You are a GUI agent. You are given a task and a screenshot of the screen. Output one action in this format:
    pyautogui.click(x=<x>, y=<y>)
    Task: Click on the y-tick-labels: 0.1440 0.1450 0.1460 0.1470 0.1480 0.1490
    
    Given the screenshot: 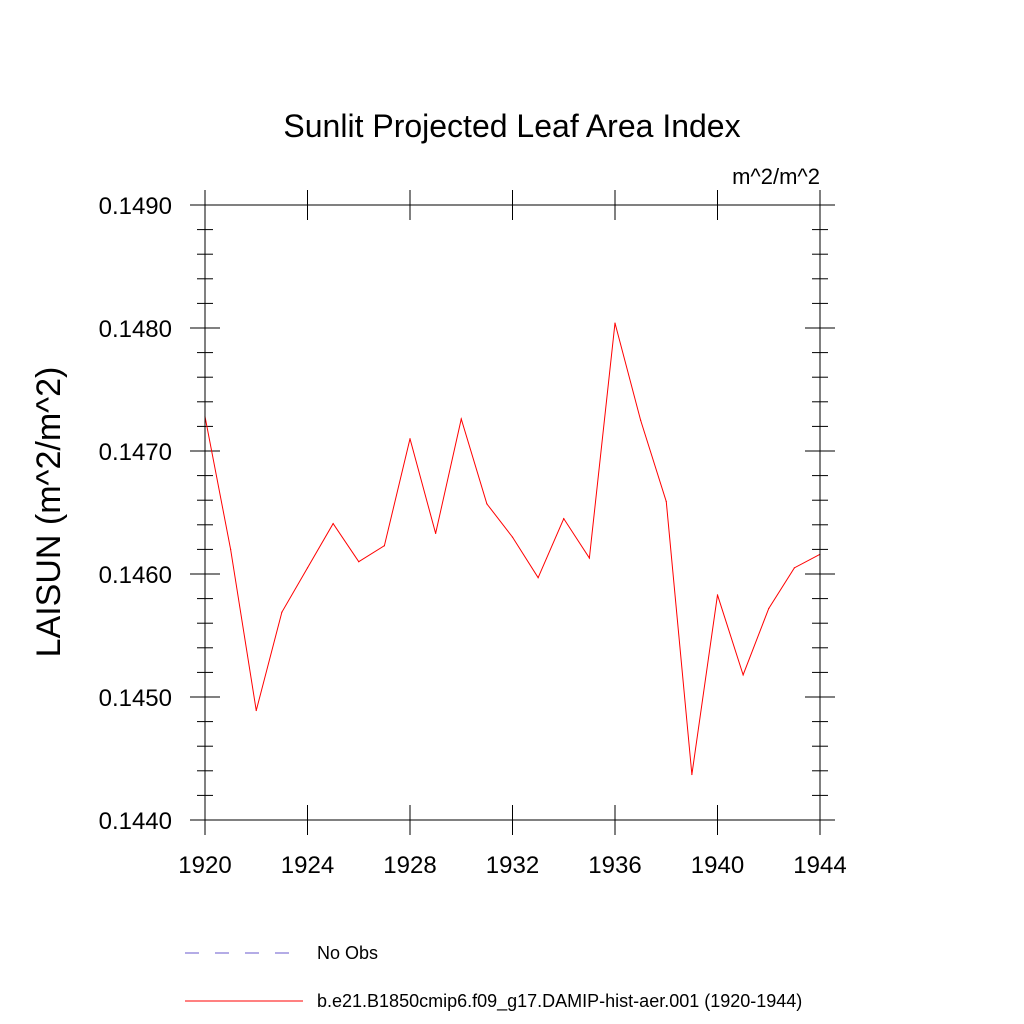 What is the action you would take?
    pyautogui.click(x=135, y=514)
    